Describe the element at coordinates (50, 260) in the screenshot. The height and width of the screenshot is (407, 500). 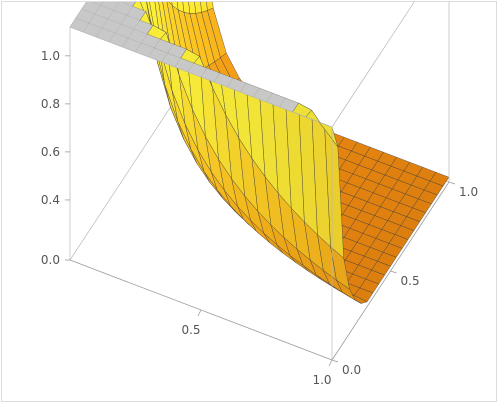
I see `z-tick-label: 0.0` at that location.